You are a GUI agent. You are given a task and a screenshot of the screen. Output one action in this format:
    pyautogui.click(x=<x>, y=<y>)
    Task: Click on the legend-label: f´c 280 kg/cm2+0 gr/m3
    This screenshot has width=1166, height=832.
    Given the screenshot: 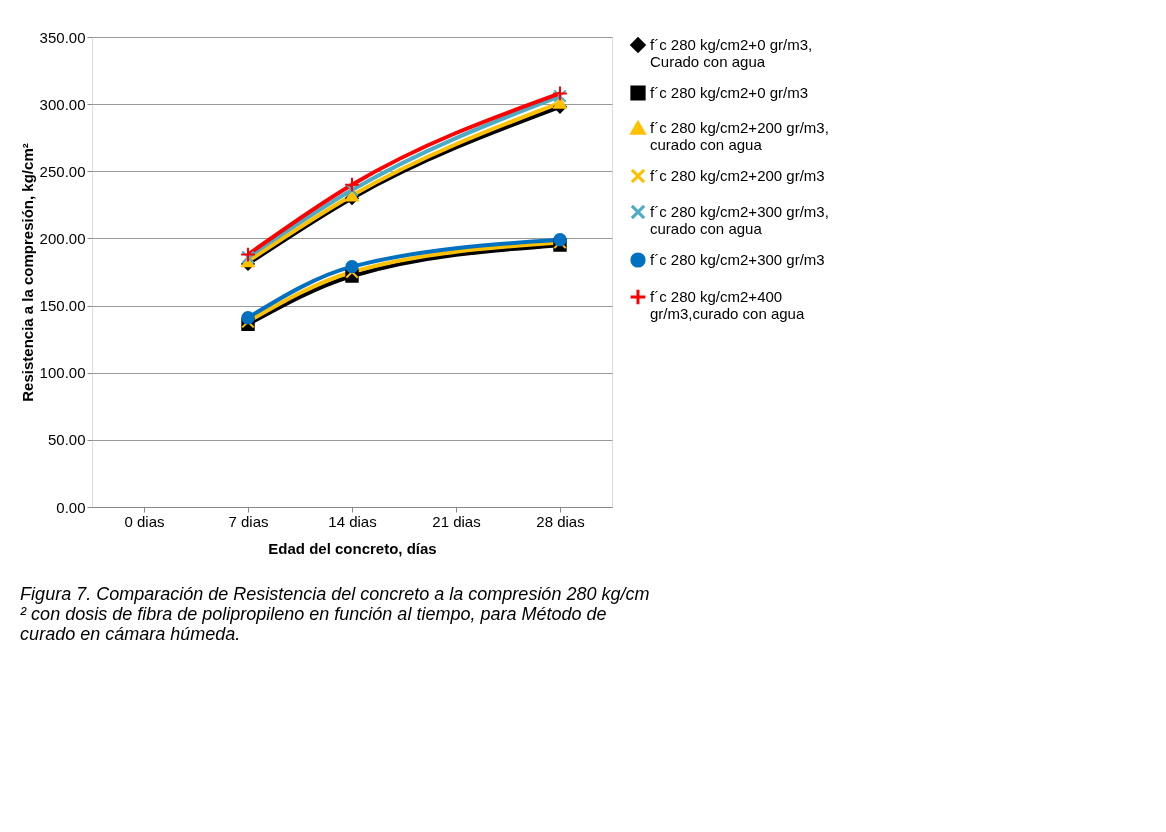 What is the action you would take?
    pyautogui.click(x=729, y=92)
    